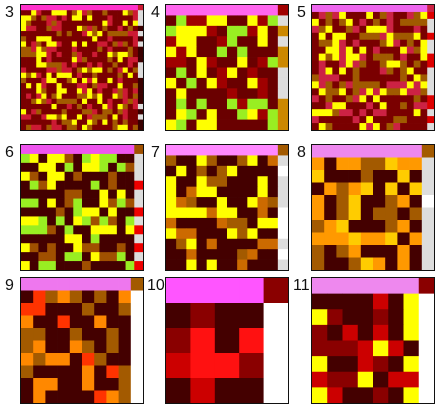 This screenshot has height=409, width=441. What do you see at coordinates (227, 340) in the screenshot?
I see `matrix-10-svg` at bounding box center [227, 340].